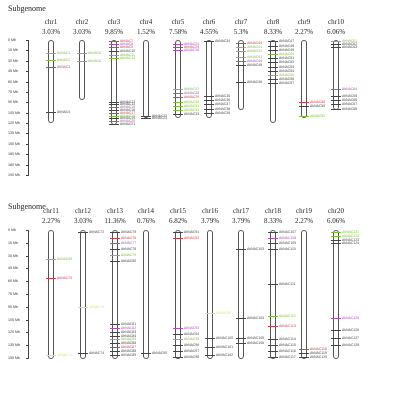 The image size is (400, 400). Describe the element at coordinates (350, 318) in the screenshot. I see `gene-label: AhNAC125` at that location.